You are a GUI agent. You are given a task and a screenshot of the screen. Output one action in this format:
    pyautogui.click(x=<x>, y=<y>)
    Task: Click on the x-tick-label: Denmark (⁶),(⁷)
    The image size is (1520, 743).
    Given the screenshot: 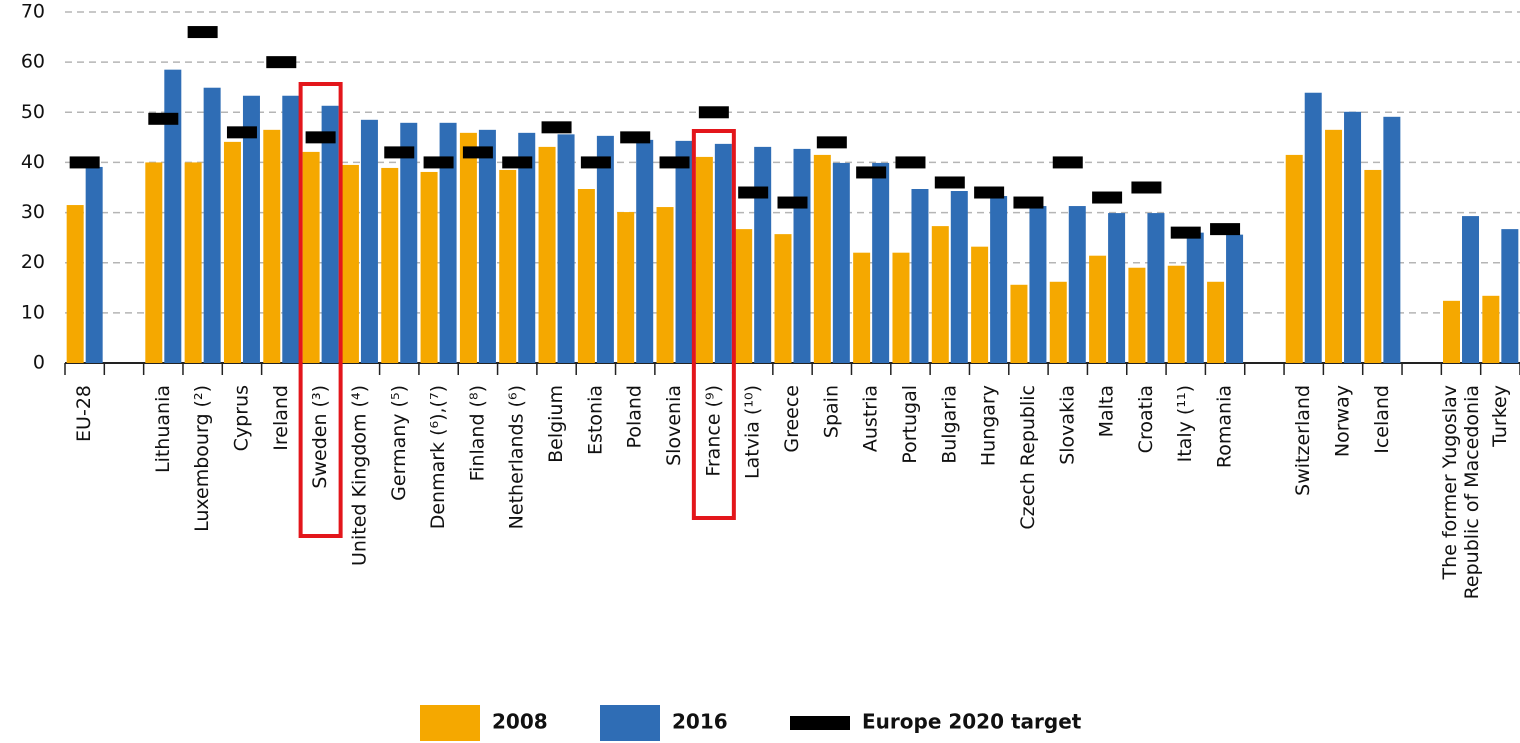 What is the action you would take?
    pyautogui.click(x=438, y=457)
    